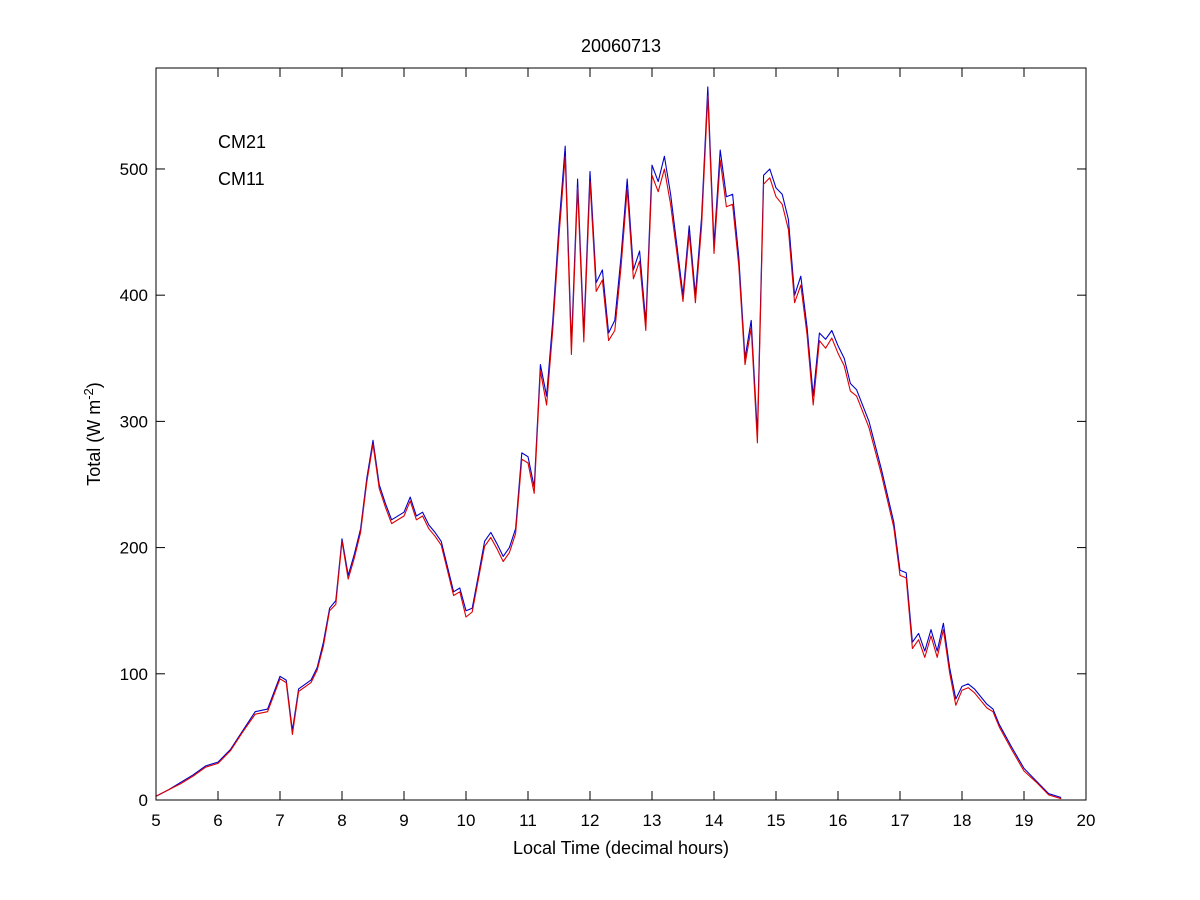 This screenshot has width=1200, height=900. What do you see at coordinates (134, 548) in the screenshot?
I see `y-tick-label: 200` at bounding box center [134, 548].